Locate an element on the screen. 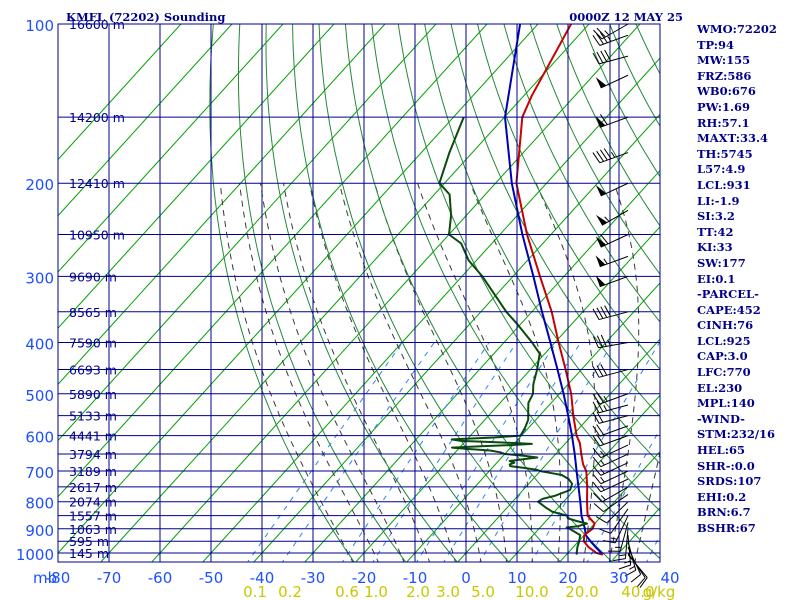 This screenshot has width=800, height=600. stat-line: MPL:140 is located at coordinates (726, 403).